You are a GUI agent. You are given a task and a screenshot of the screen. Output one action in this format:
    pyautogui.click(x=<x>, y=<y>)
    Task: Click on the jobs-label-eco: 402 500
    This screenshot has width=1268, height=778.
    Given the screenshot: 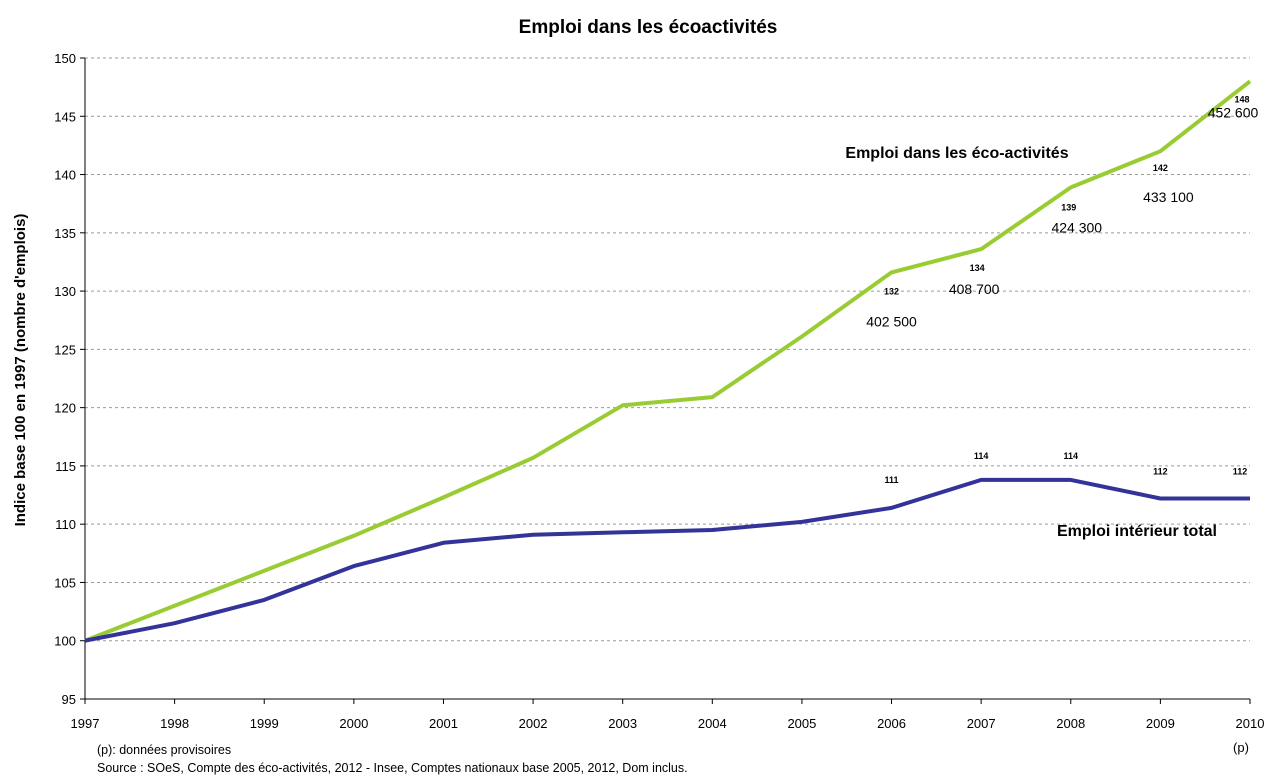 What is the action you would take?
    pyautogui.click(x=891, y=321)
    